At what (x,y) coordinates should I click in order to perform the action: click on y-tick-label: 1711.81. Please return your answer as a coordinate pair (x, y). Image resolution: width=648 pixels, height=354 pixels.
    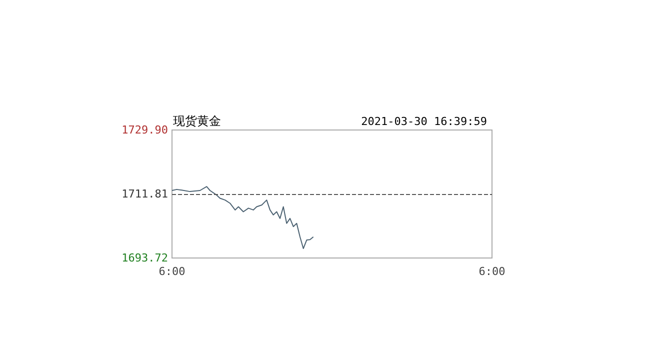
    Looking at the image, I should click on (145, 194).